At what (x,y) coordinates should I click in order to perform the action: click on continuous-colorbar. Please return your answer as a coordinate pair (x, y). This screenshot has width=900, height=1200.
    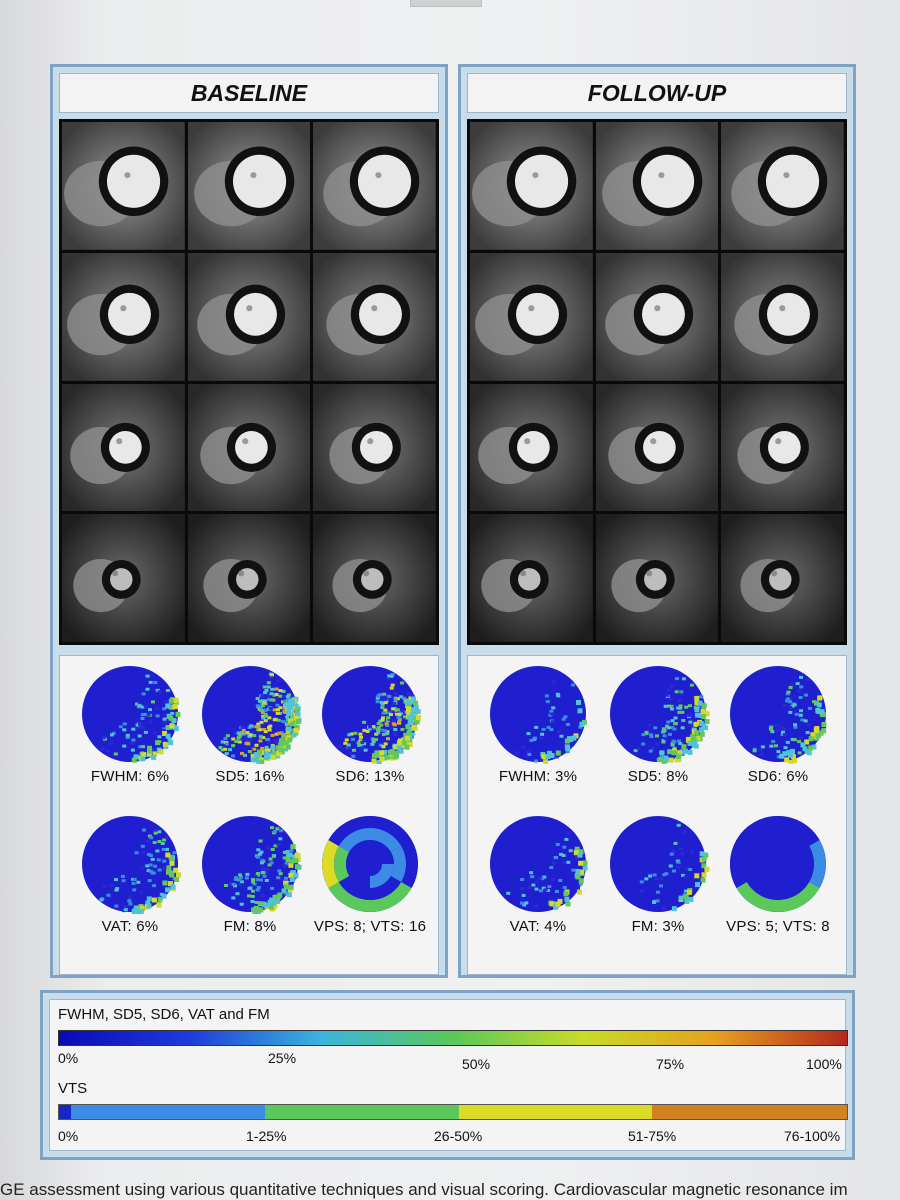
    Looking at the image, I should click on (453, 1038).